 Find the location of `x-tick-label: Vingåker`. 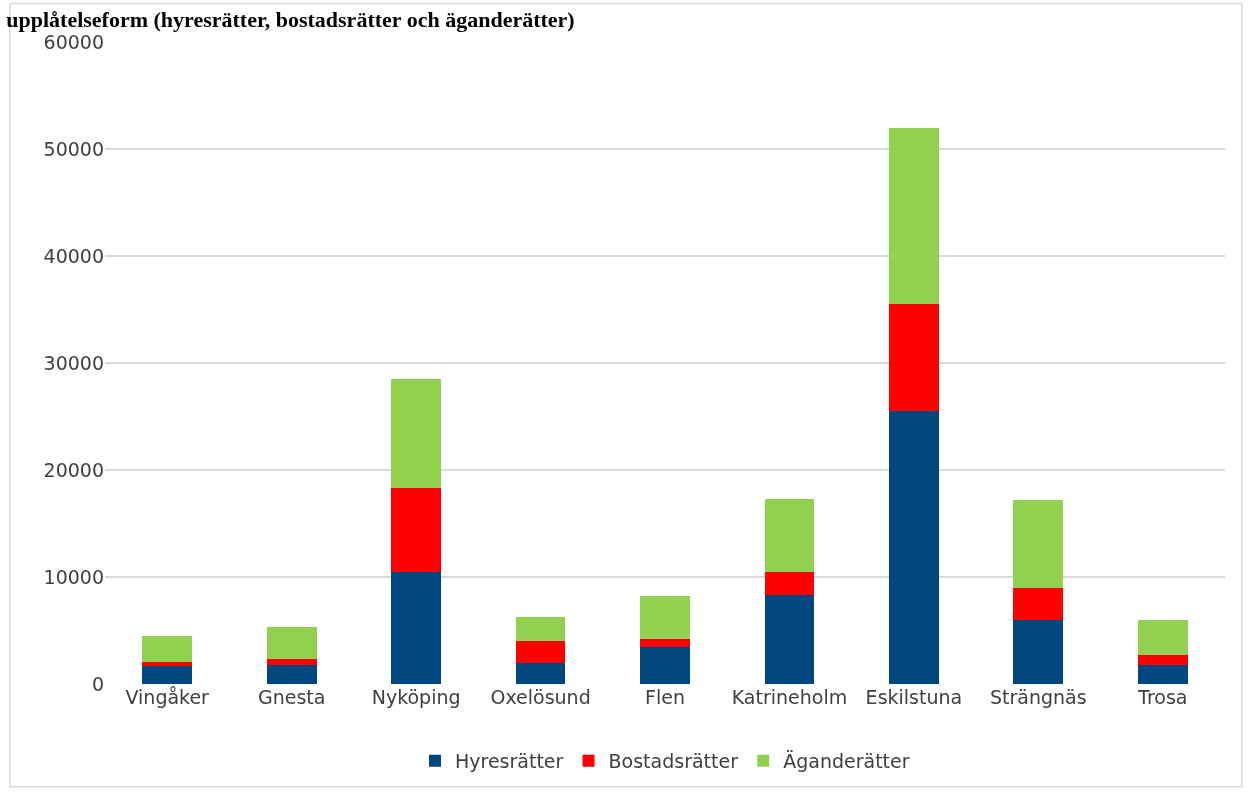

x-tick-label: Vingåker is located at coordinates (167, 697).